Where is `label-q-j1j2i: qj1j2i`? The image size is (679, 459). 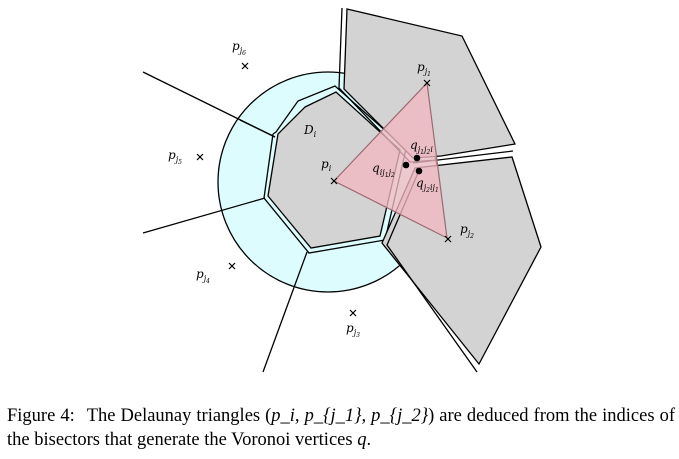
label-q-j1j2i: qj1j2i is located at coordinates (421, 147).